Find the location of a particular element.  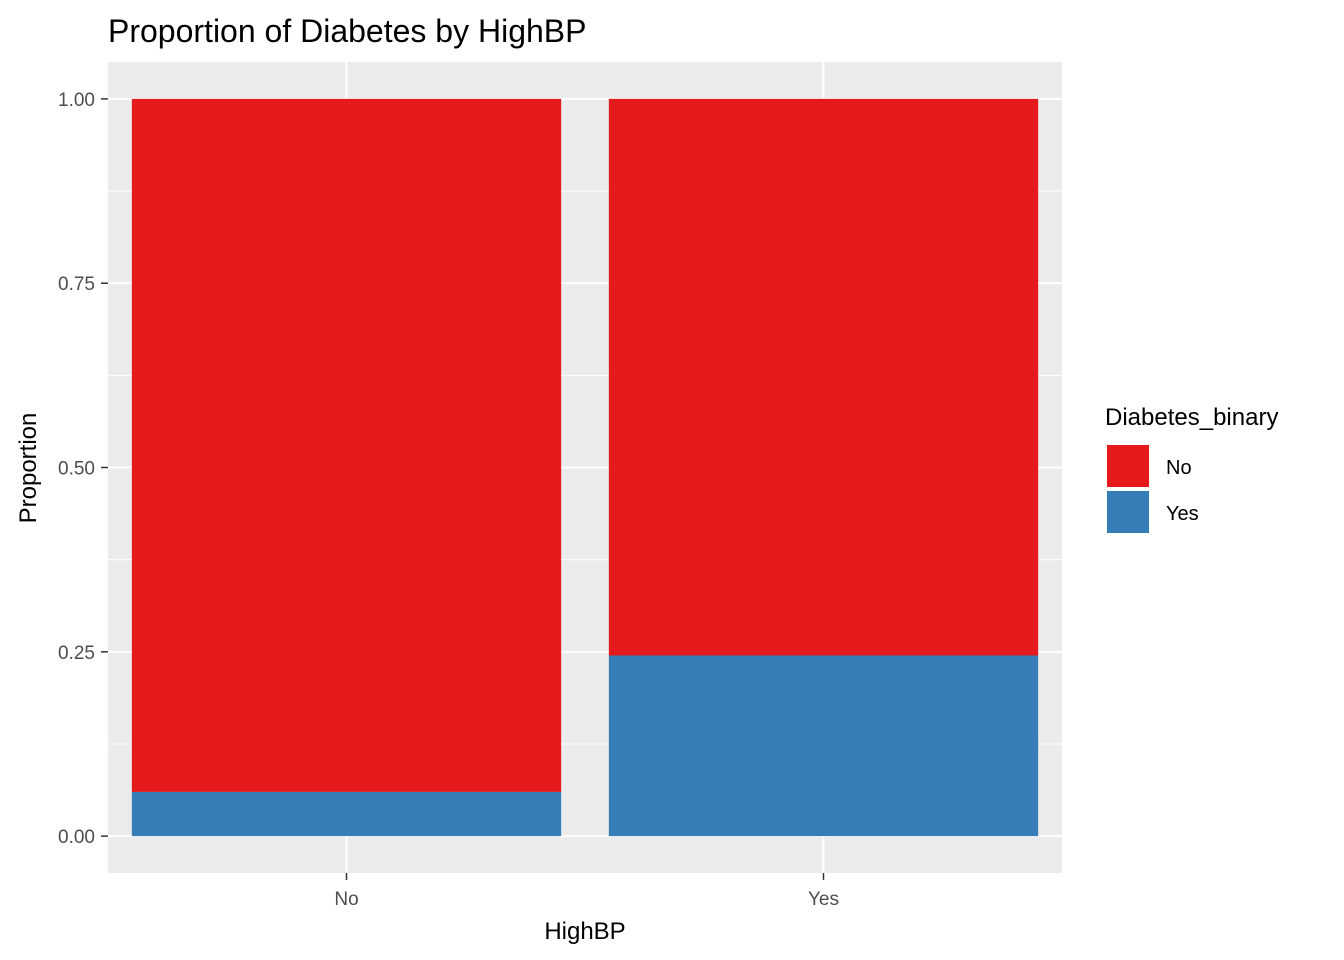

x-tick-label: No is located at coordinates (346, 899).